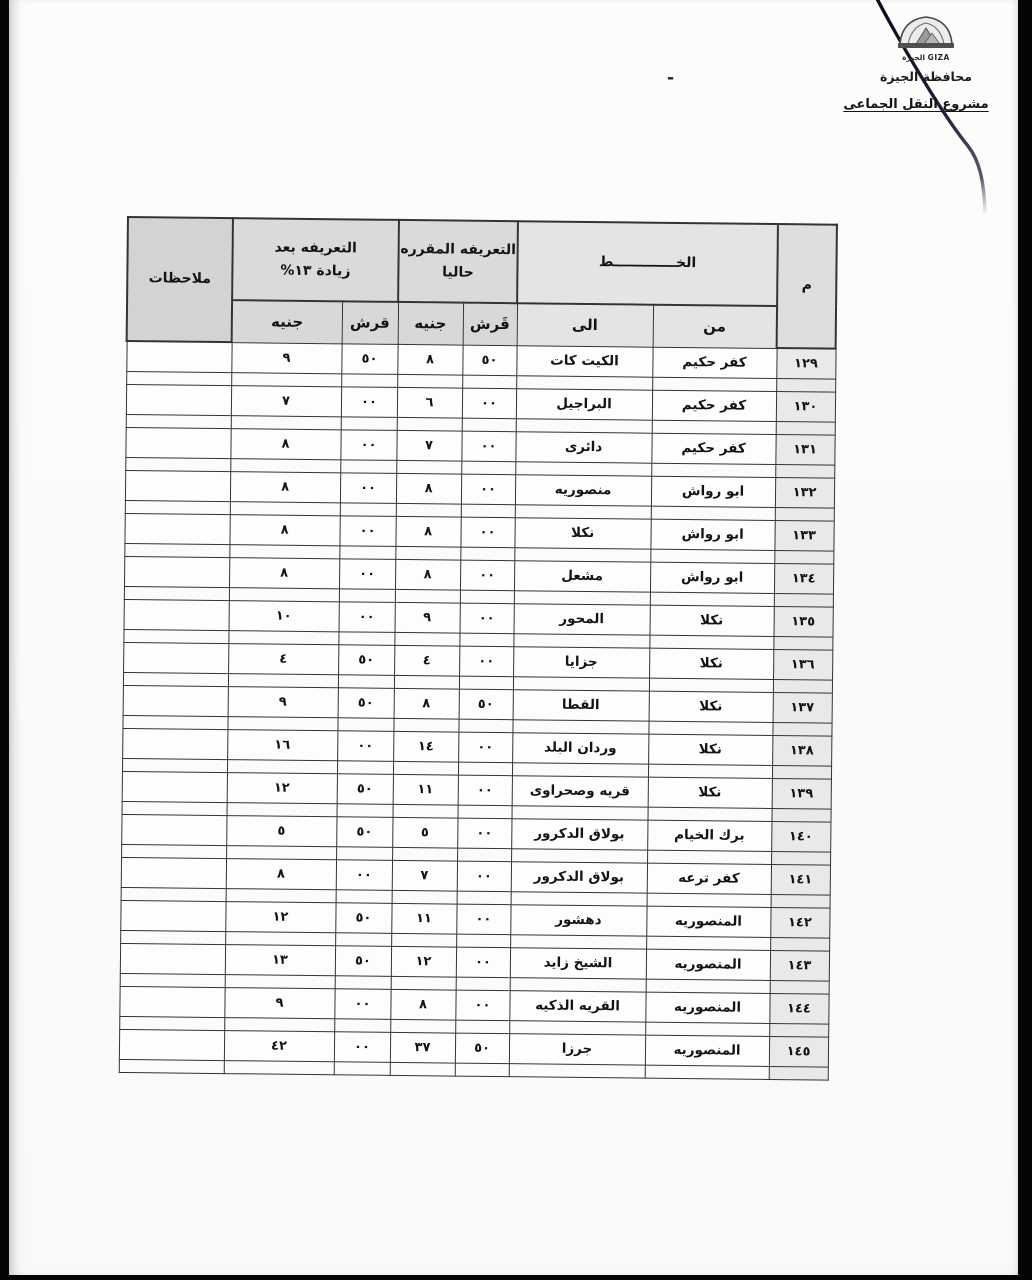 This screenshot has height=1280, width=1032. Describe the element at coordinates (489, 360) in the screenshot. I see `current-qirsh-cell: ٥٠` at that location.